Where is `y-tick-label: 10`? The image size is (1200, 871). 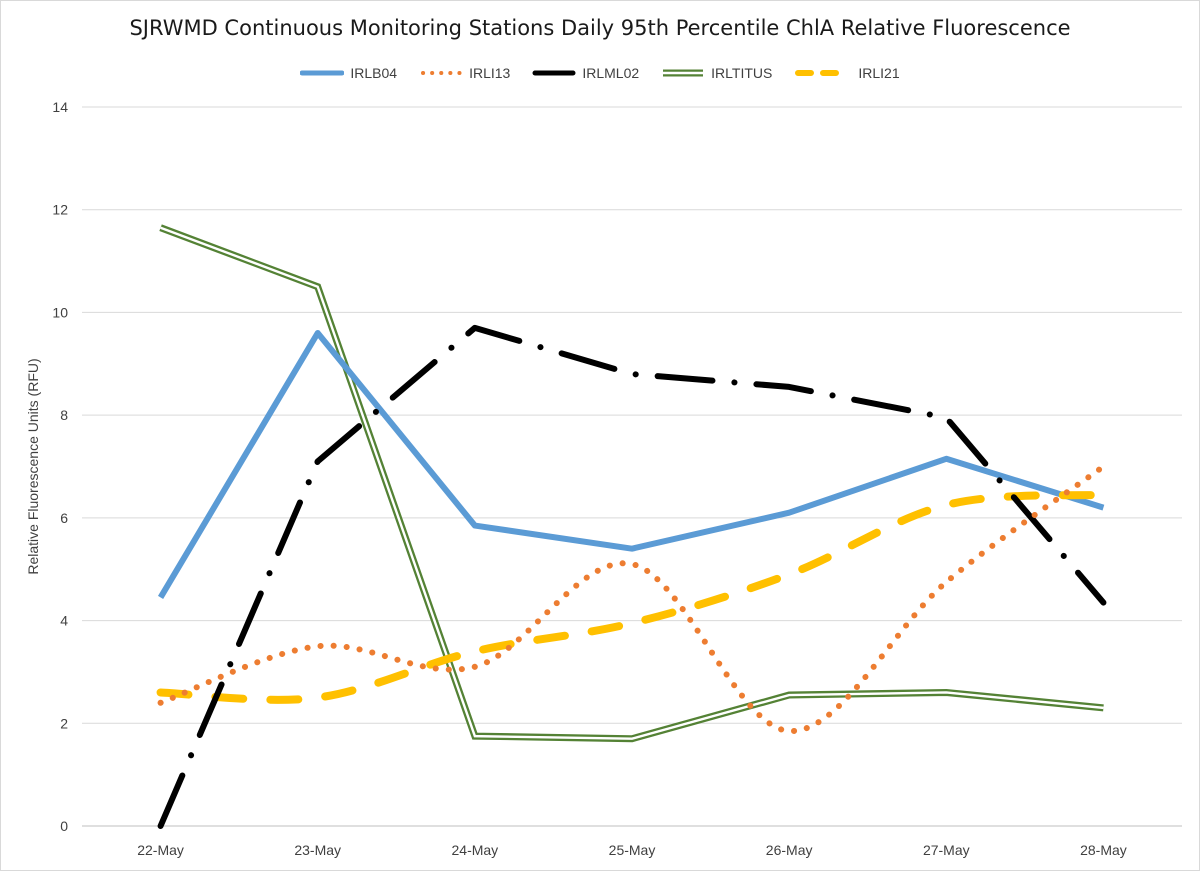
y-tick-label: 10 is located at coordinates (60, 312).